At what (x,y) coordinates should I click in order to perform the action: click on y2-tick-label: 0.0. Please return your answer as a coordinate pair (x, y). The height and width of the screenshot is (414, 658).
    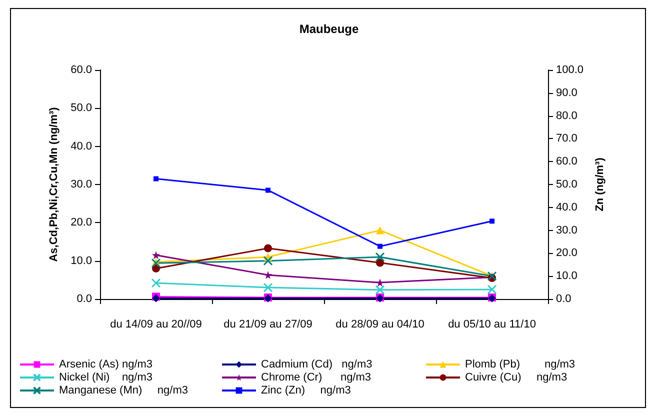
    Looking at the image, I should click on (564, 299).